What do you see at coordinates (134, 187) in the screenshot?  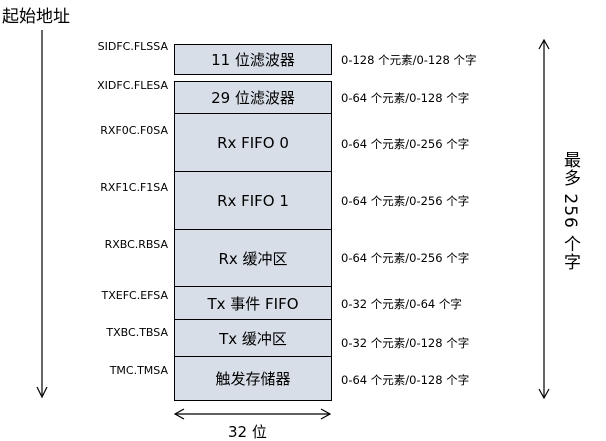 I see `segment-register-label: RXF1C.F1SA` at bounding box center [134, 187].